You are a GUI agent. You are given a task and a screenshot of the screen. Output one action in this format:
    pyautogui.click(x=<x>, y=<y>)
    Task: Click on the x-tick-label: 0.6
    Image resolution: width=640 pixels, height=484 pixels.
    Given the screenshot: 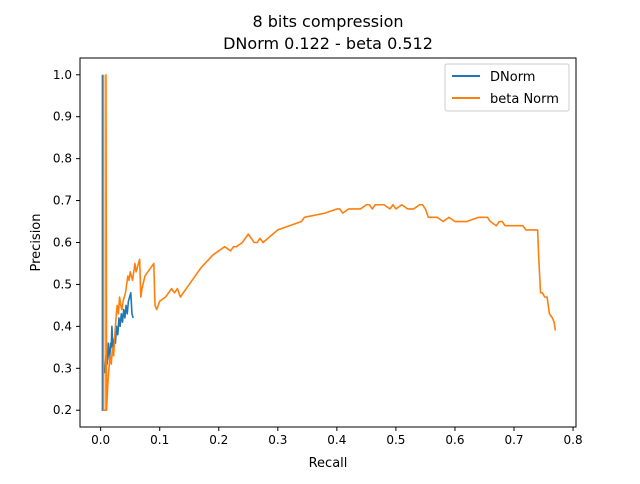 What is the action you would take?
    pyautogui.click(x=454, y=440)
    